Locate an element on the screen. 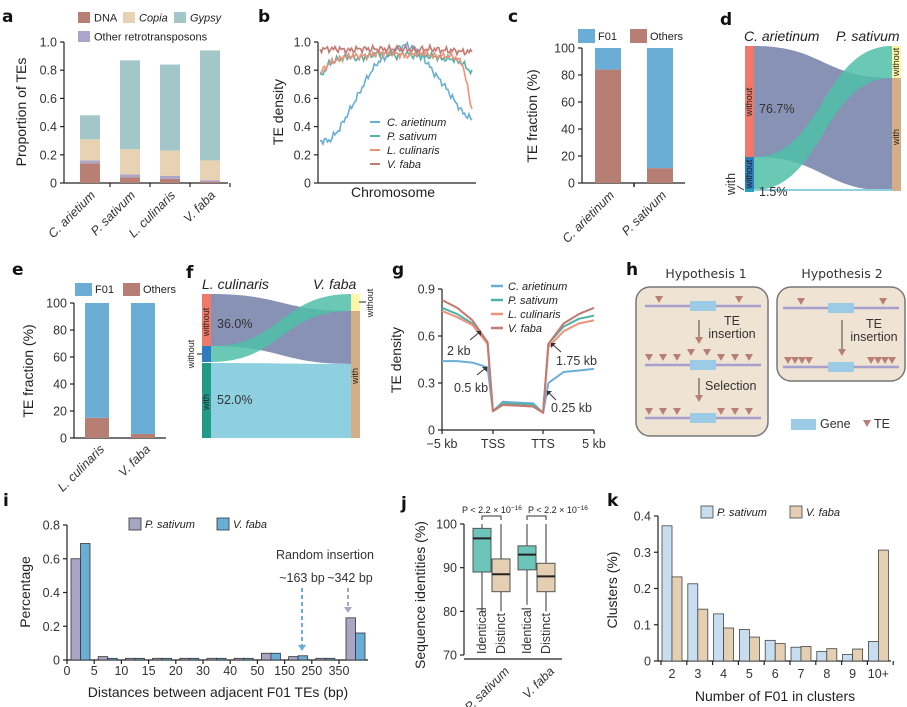 Image resolution: width=907 pixels, height=707 pixels. c-x-tick-label: P. sativum is located at coordinates (644, 213).